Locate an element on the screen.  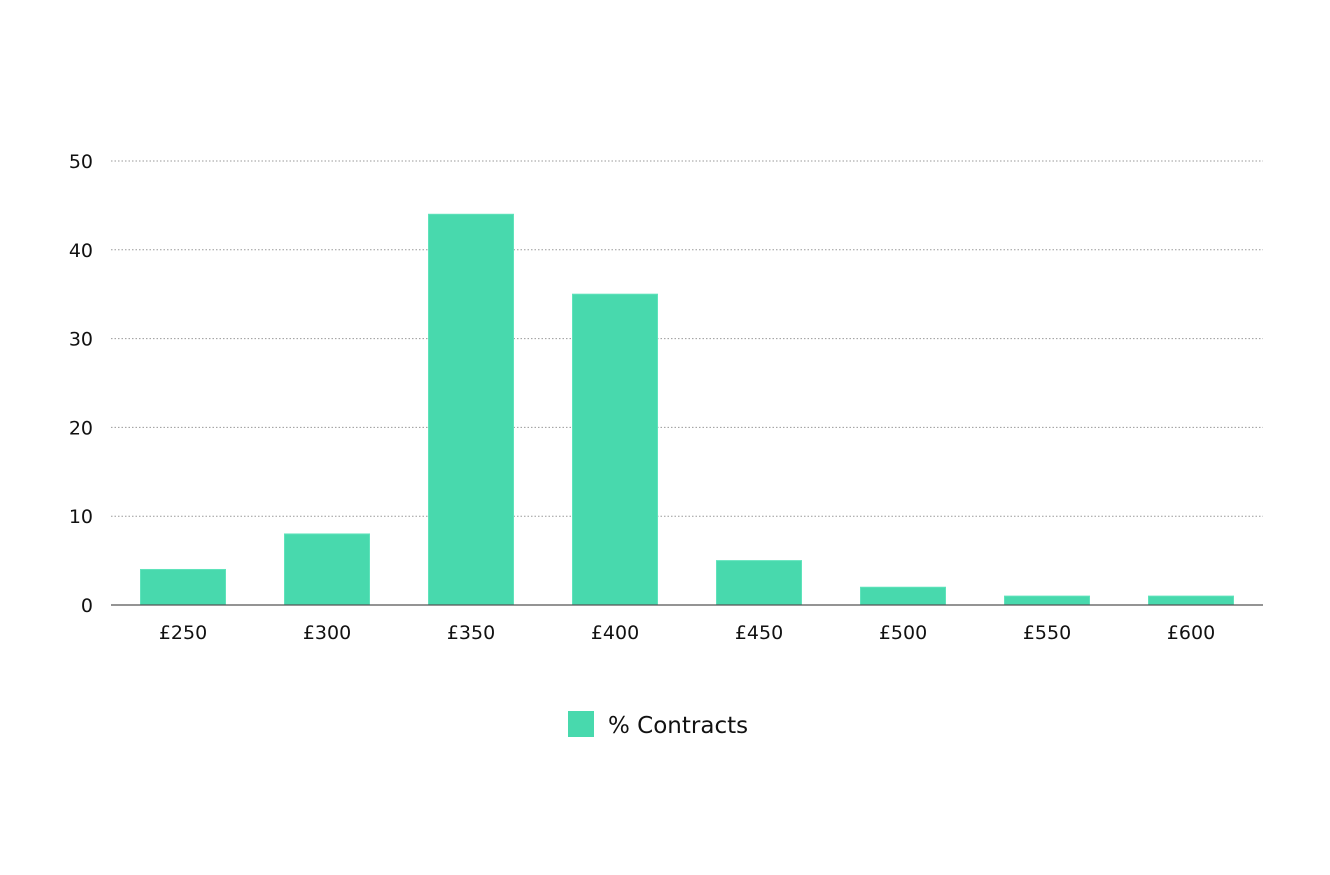
x-tick-label: £350 is located at coordinates (471, 633).